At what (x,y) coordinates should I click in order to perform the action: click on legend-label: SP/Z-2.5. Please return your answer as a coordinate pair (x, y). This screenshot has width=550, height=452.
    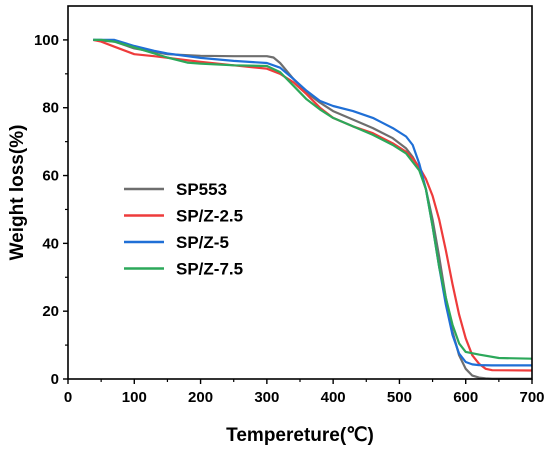
    Looking at the image, I should click on (209, 216).